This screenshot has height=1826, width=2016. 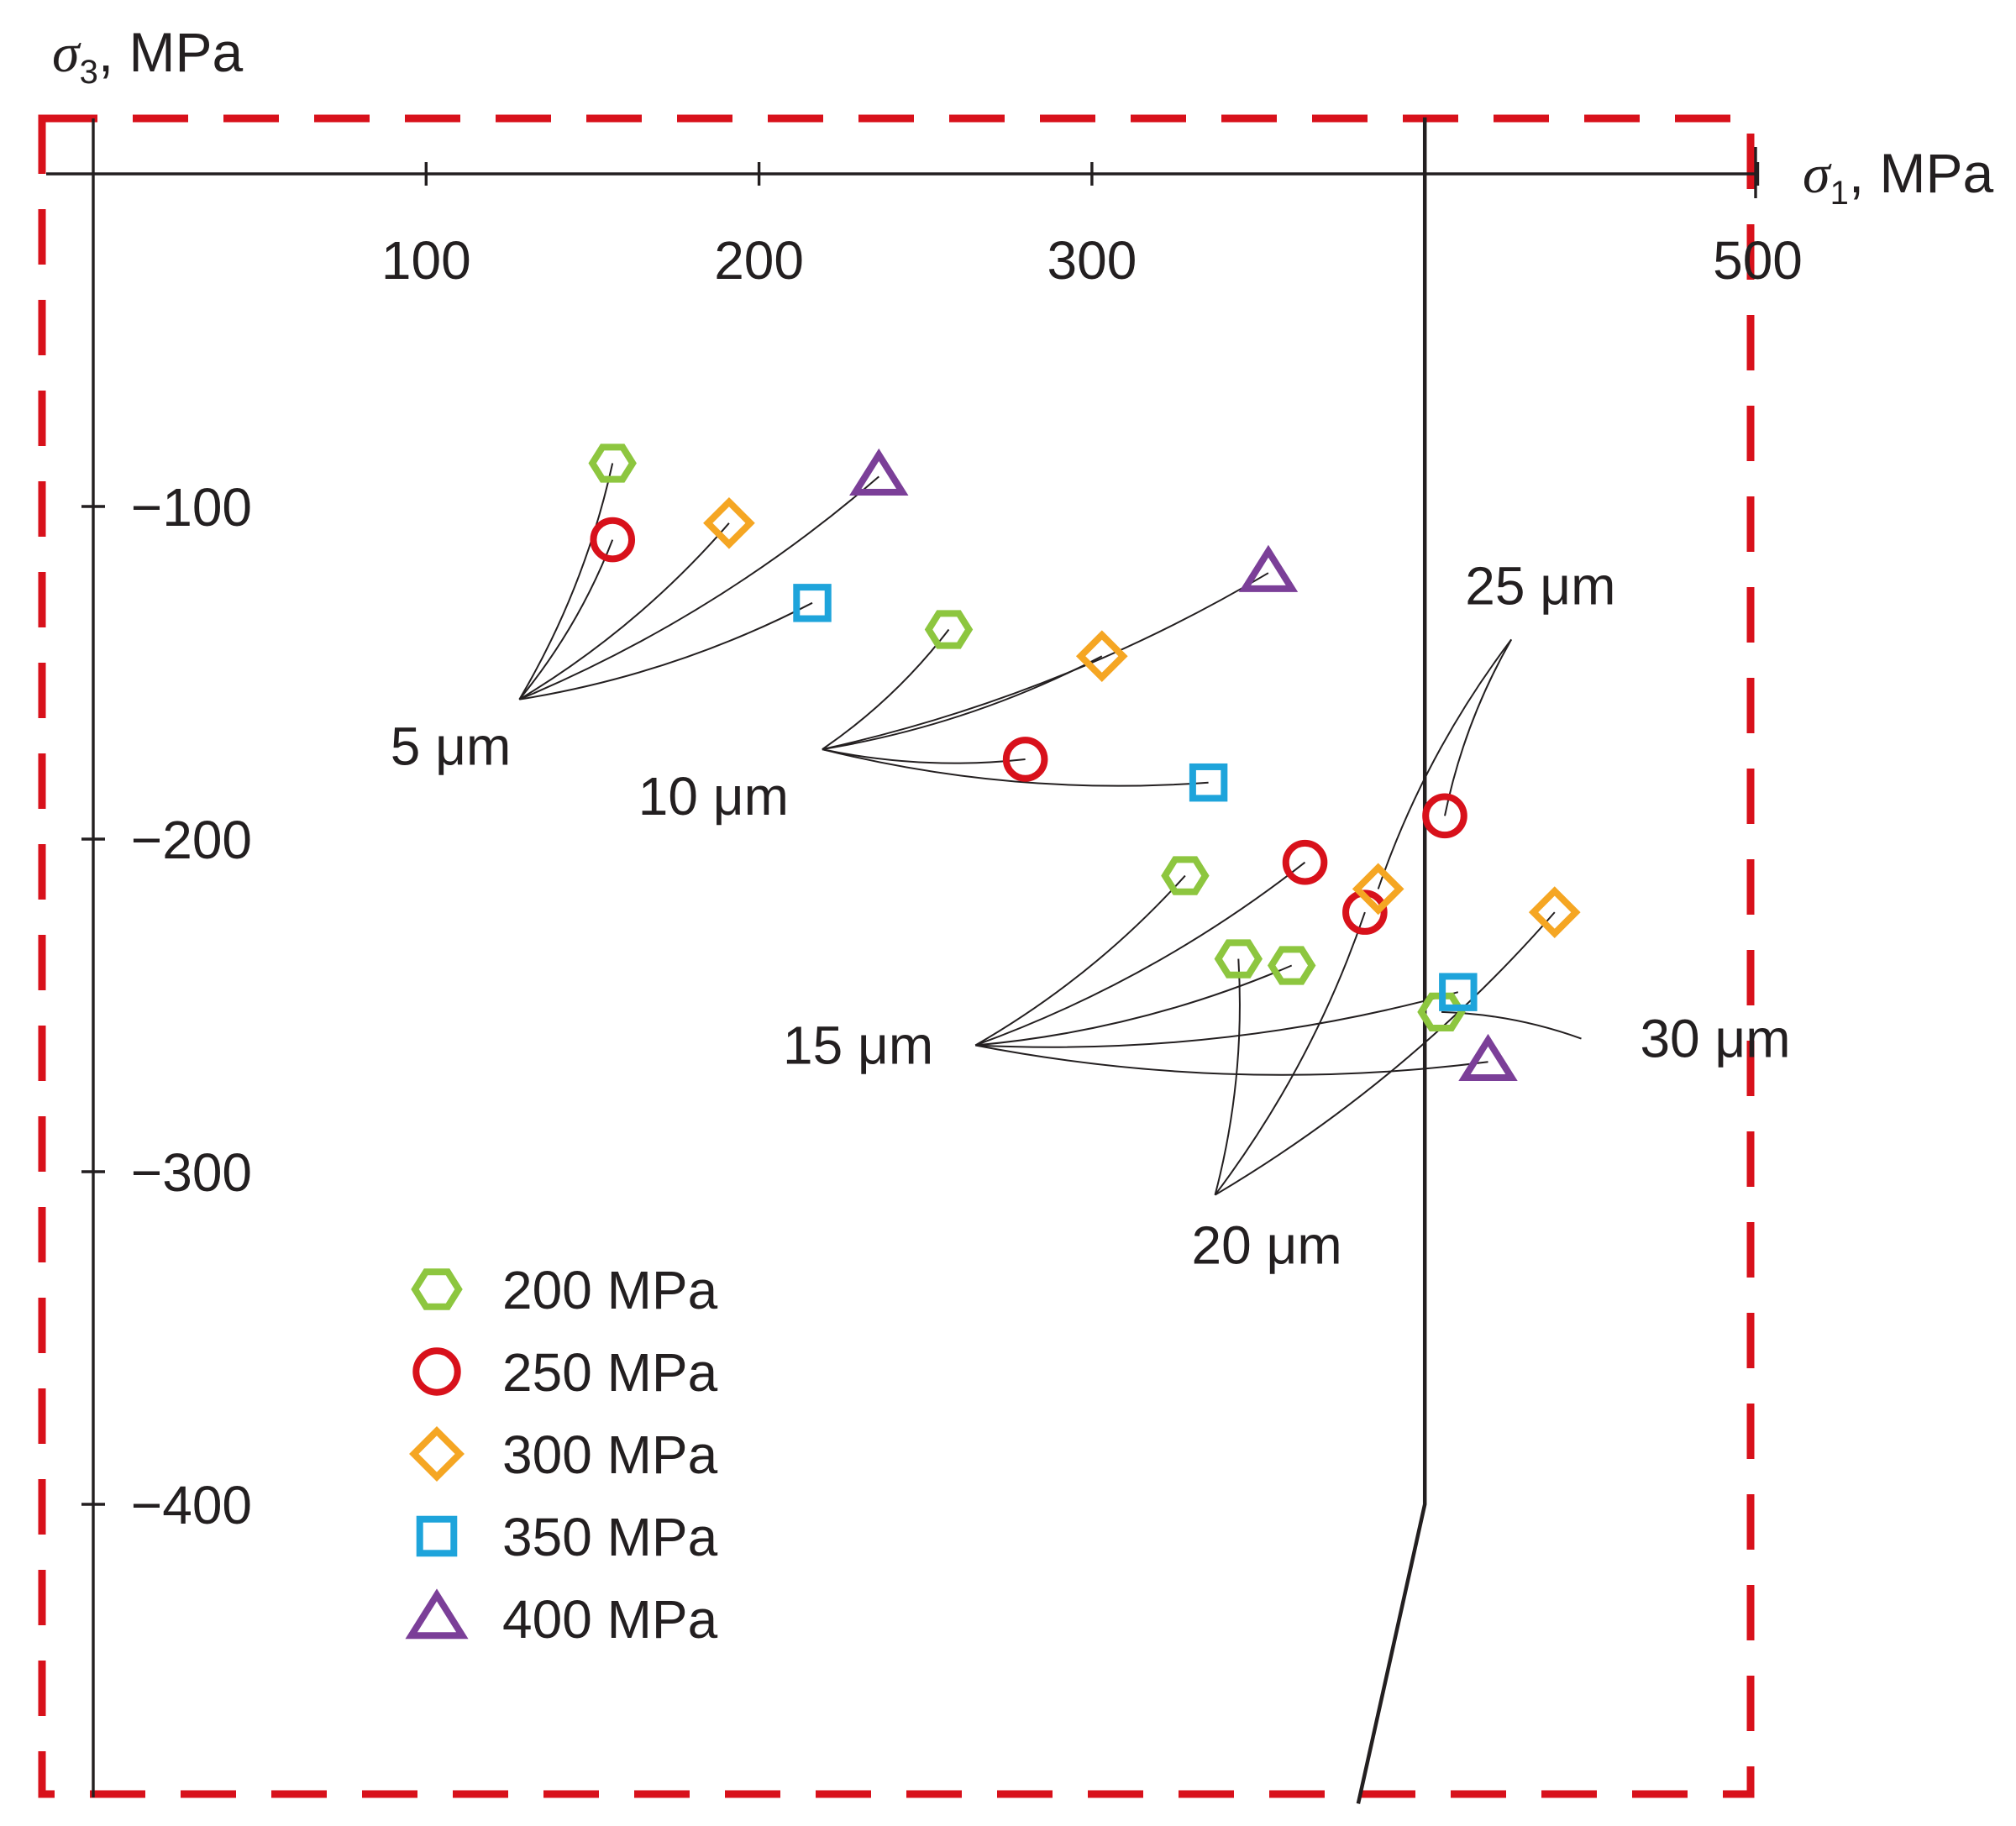 What do you see at coordinates (437, 1454) in the screenshot?
I see `legend-marker-diamond` at bounding box center [437, 1454].